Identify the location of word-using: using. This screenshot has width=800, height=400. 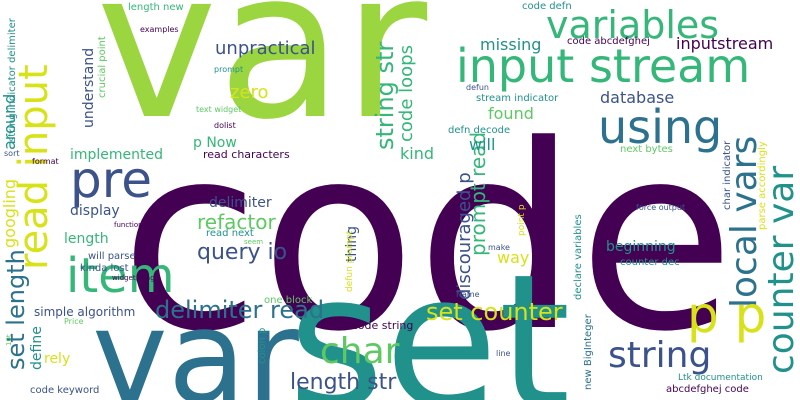
(660, 127).